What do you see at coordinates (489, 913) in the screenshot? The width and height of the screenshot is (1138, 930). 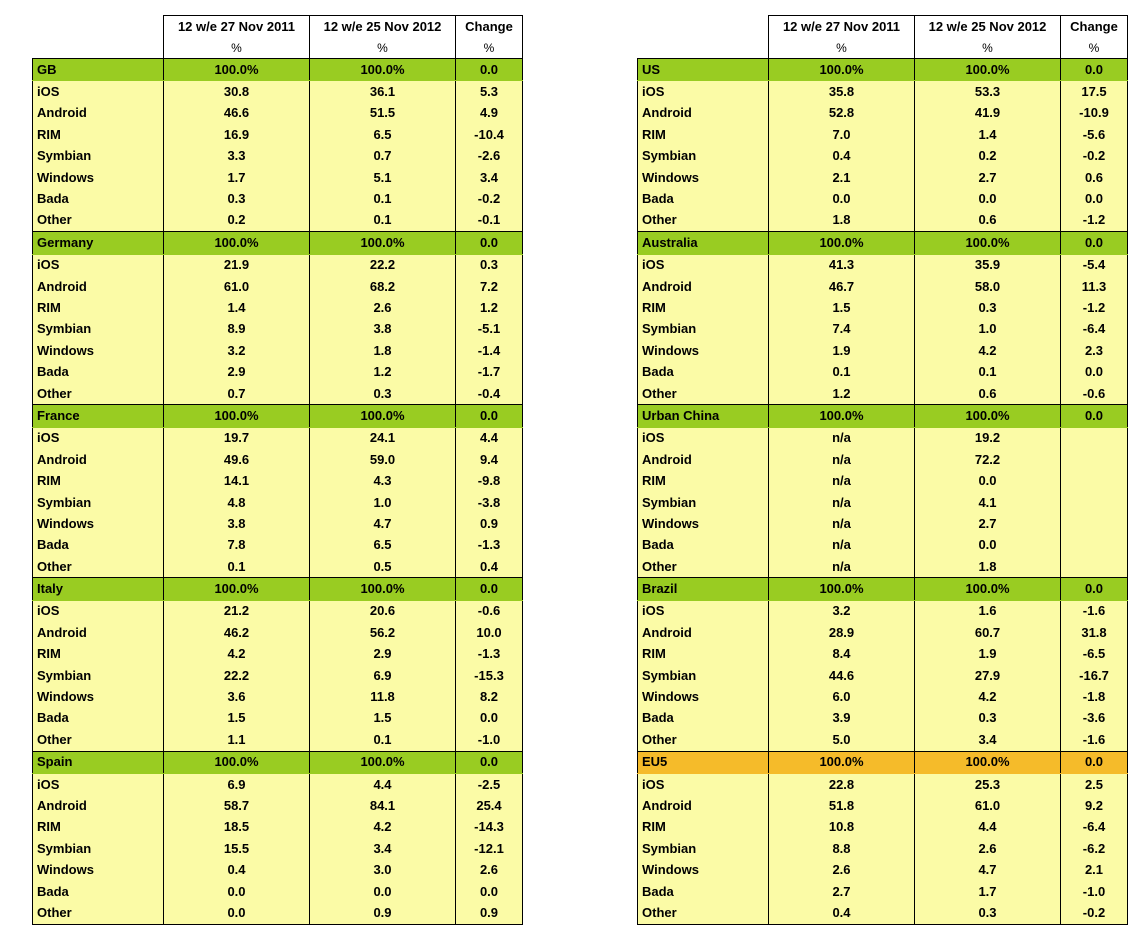 I see `change-cell: 0.9` at bounding box center [489, 913].